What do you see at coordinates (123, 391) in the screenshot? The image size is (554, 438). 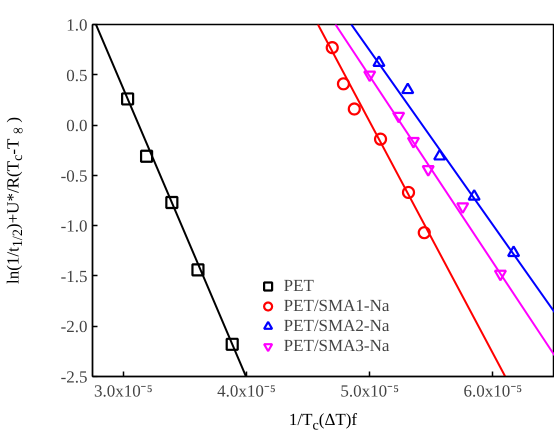 I see `x-tick-label: 3.0x10⁻⁵` at bounding box center [123, 391].